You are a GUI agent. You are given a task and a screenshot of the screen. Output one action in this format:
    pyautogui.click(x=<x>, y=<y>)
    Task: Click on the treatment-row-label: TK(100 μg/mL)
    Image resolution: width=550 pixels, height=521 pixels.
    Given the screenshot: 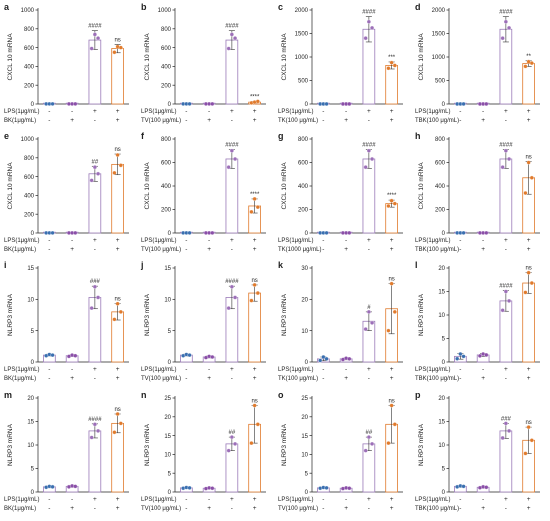 What is the action you would take?
    pyautogui.click(x=298, y=121)
    